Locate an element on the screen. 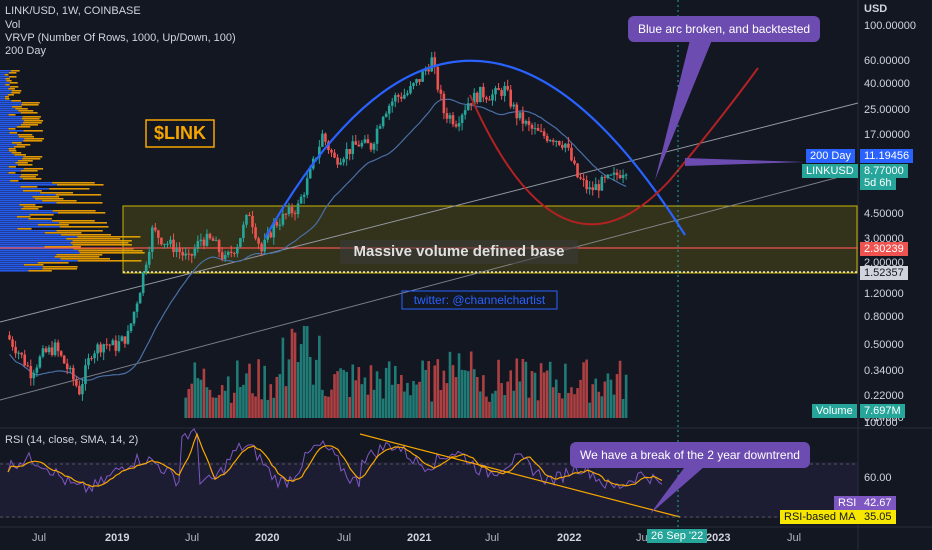 This screenshot has width=932, height=550. price-tick-label: 1.20000 is located at coordinates (884, 294).